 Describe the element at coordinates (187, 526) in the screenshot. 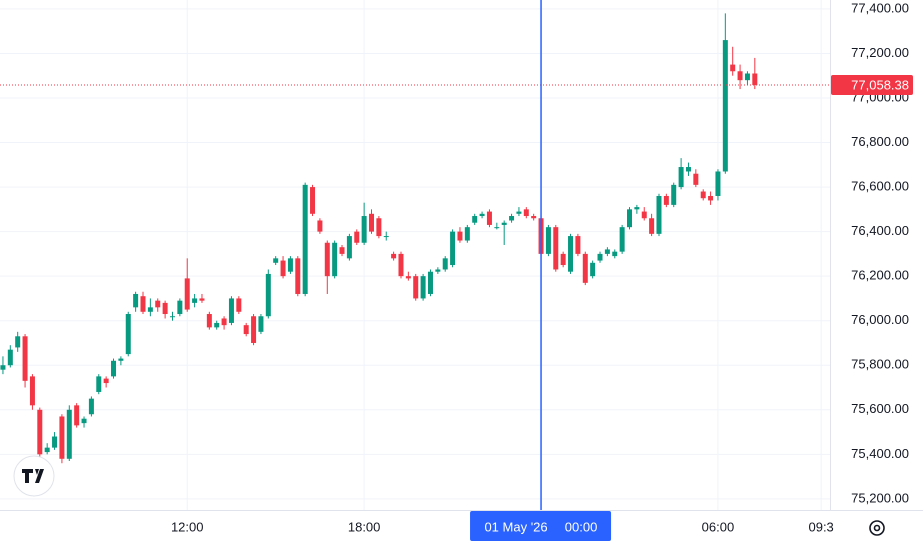

I see `x-tick-label: 12:00` at that location.